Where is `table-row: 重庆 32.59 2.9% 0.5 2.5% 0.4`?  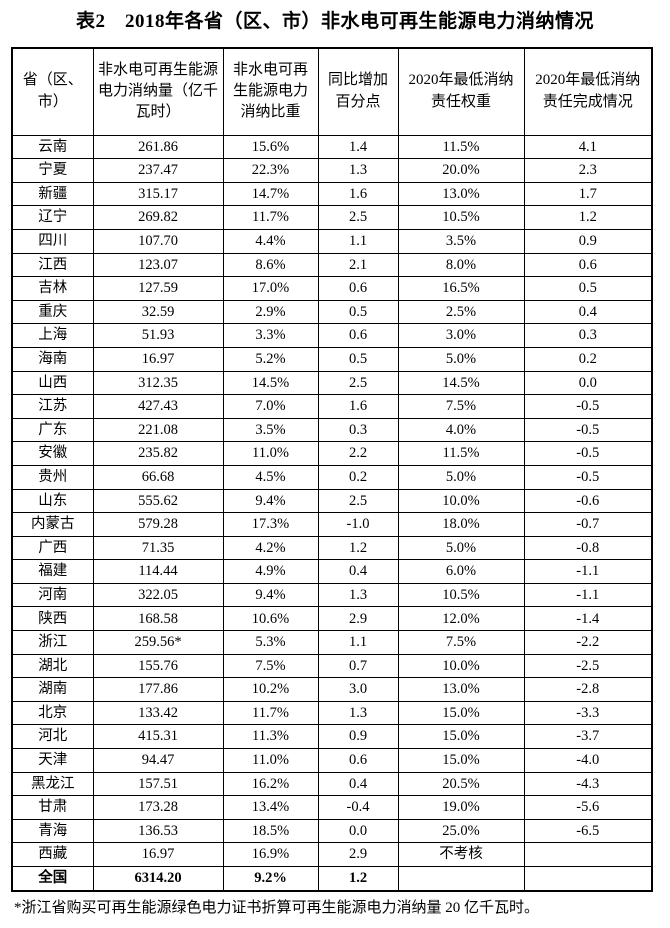
table-row: 重庆 32.59 2.9% 0.5 2.5% 0.4 is located at coordinates (332, 312).